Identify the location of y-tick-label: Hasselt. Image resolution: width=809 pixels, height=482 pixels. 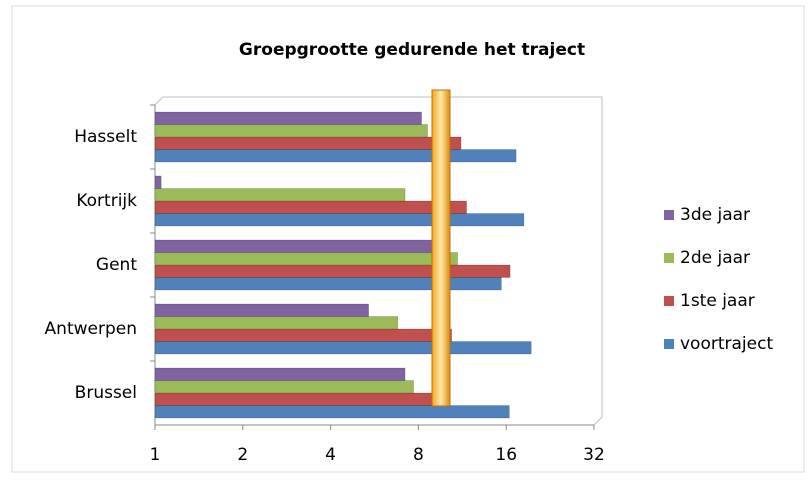
(105, 137).